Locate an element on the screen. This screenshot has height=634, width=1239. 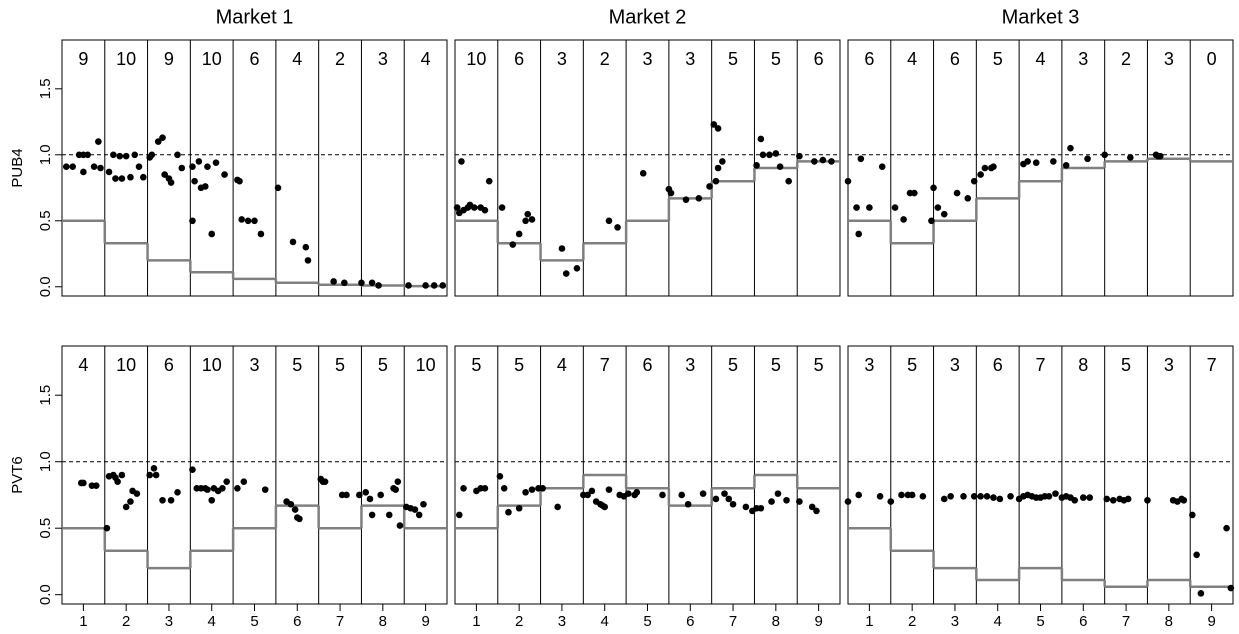
cell-count: 2 is located at coordinates (340, 59).